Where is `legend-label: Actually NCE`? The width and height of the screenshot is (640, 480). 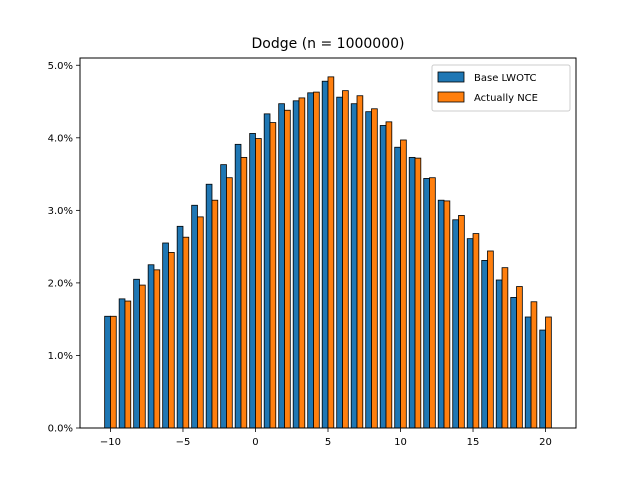
legend-label: Actually NCE is located at coordinates (506, 98).